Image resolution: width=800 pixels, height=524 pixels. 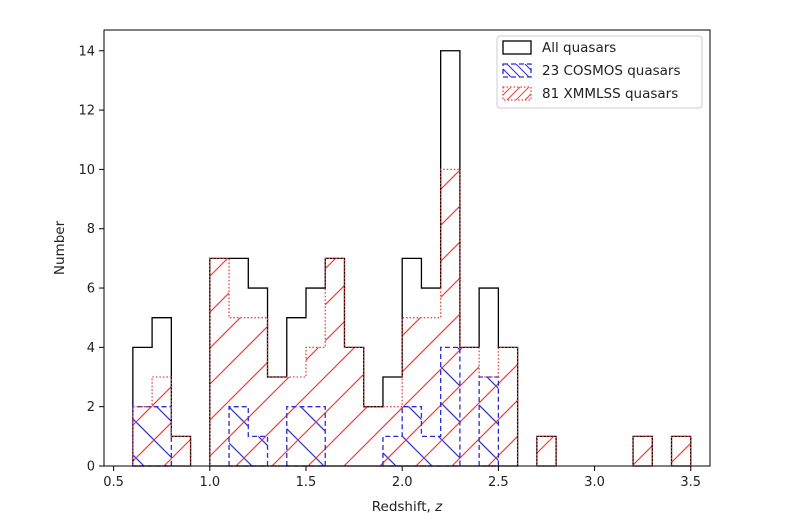 What do you see at coordinates (306, 482) in the screenshot?
I see `x-tick-label: 1.5` at bounding box center [306, 482].